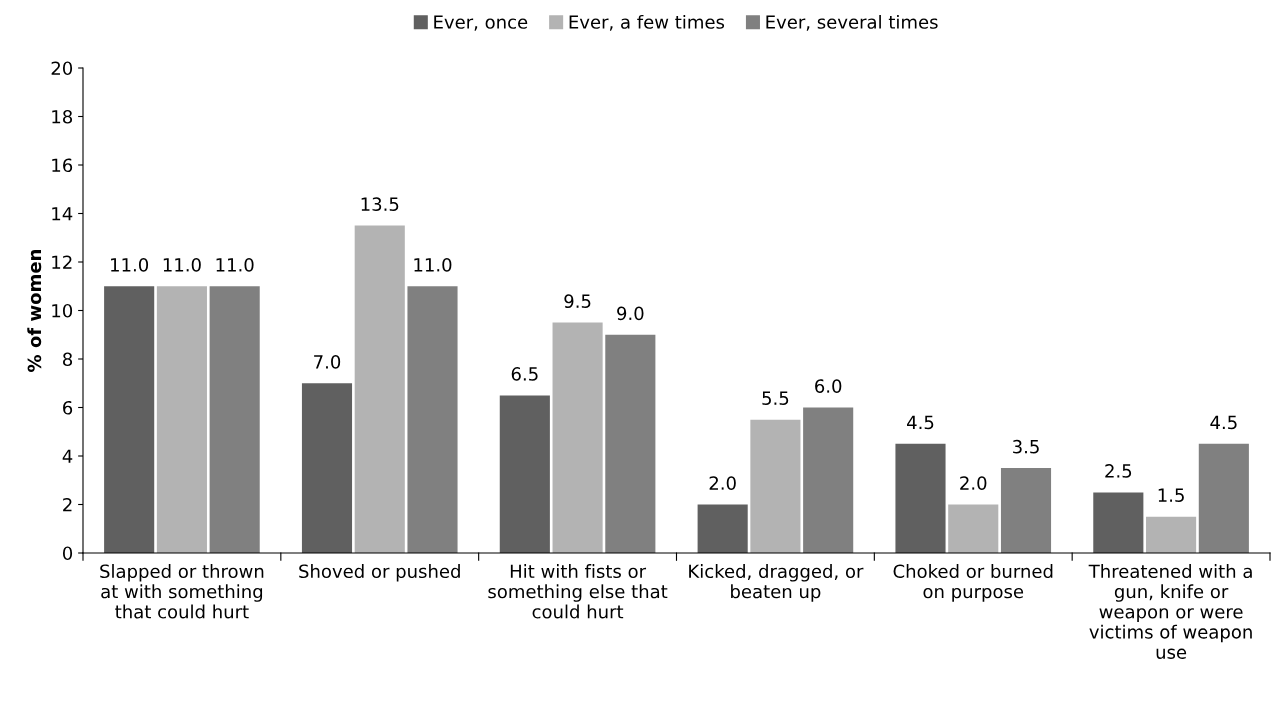 The image size is (1282, 706). I want to click on data-label: 3.5, so click(1026, 446).